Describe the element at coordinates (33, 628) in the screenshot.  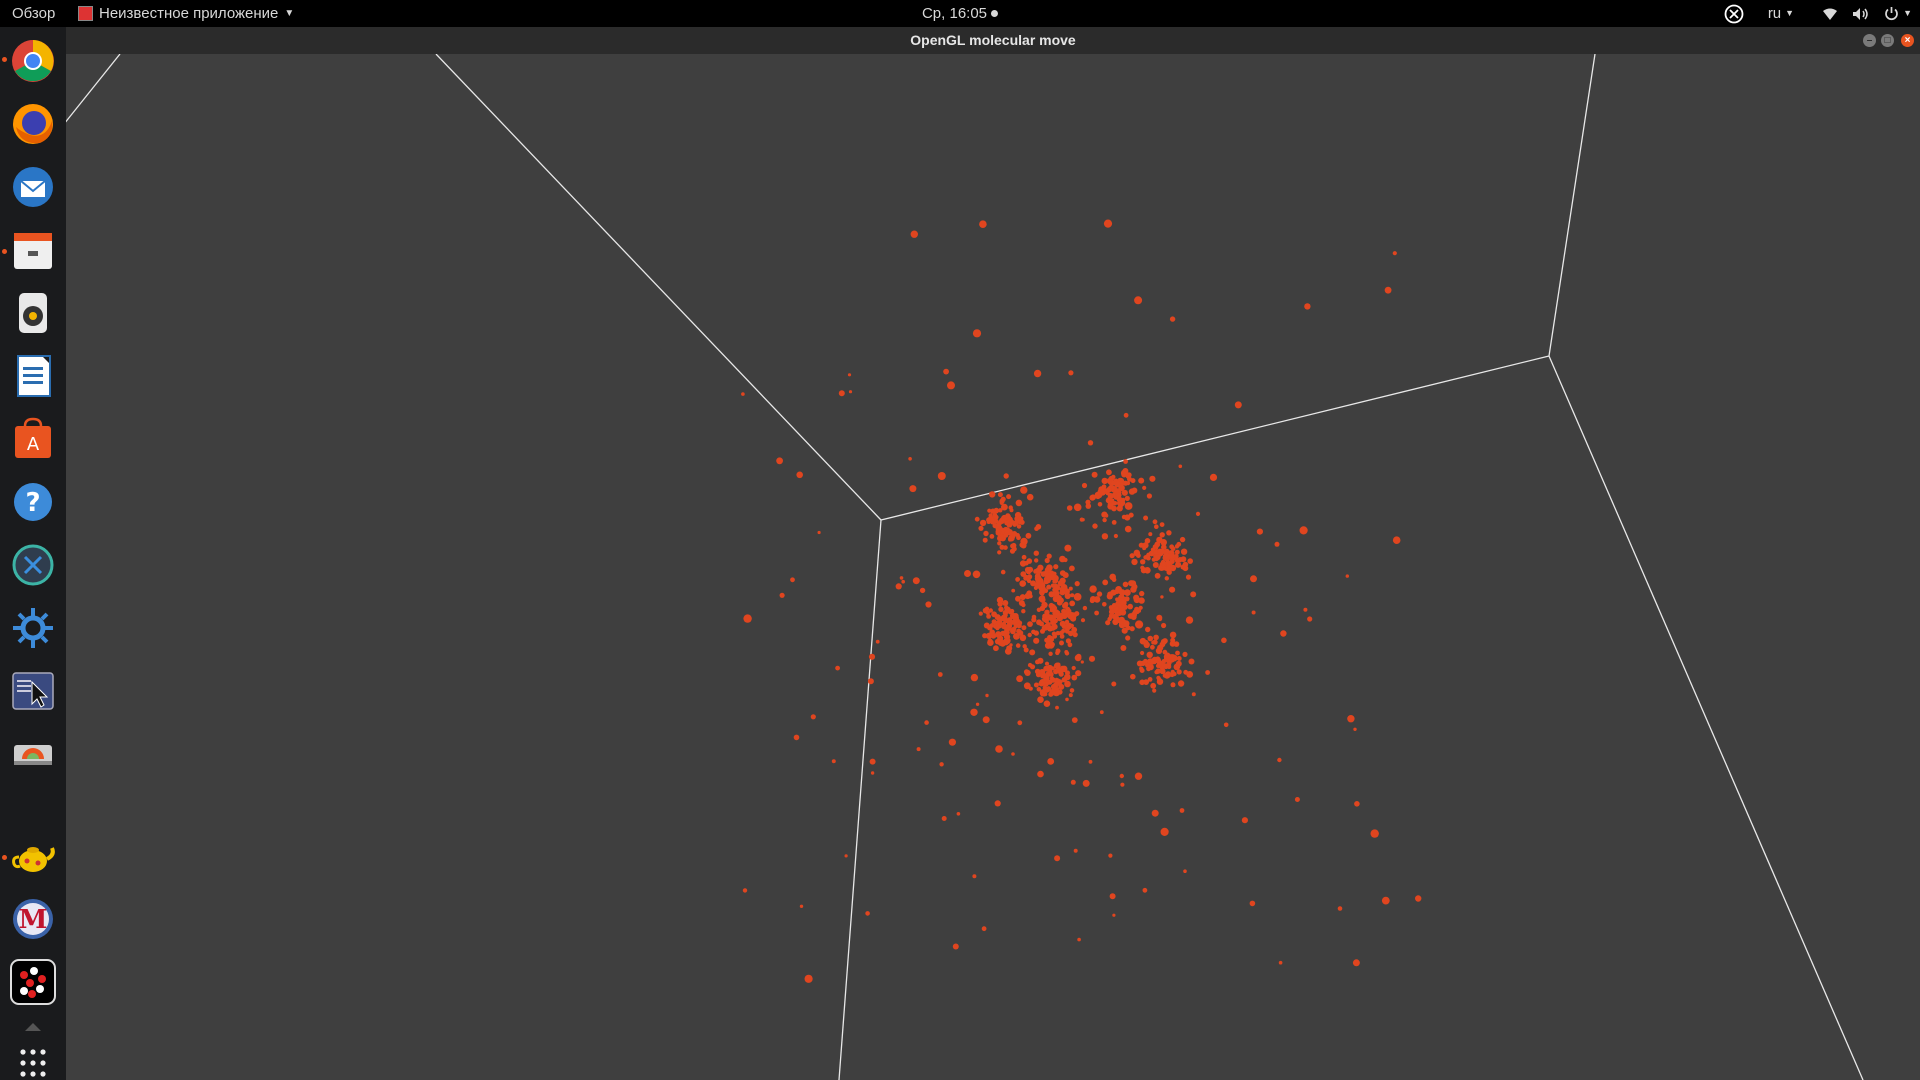
I see `system-settings-icon` at that location.